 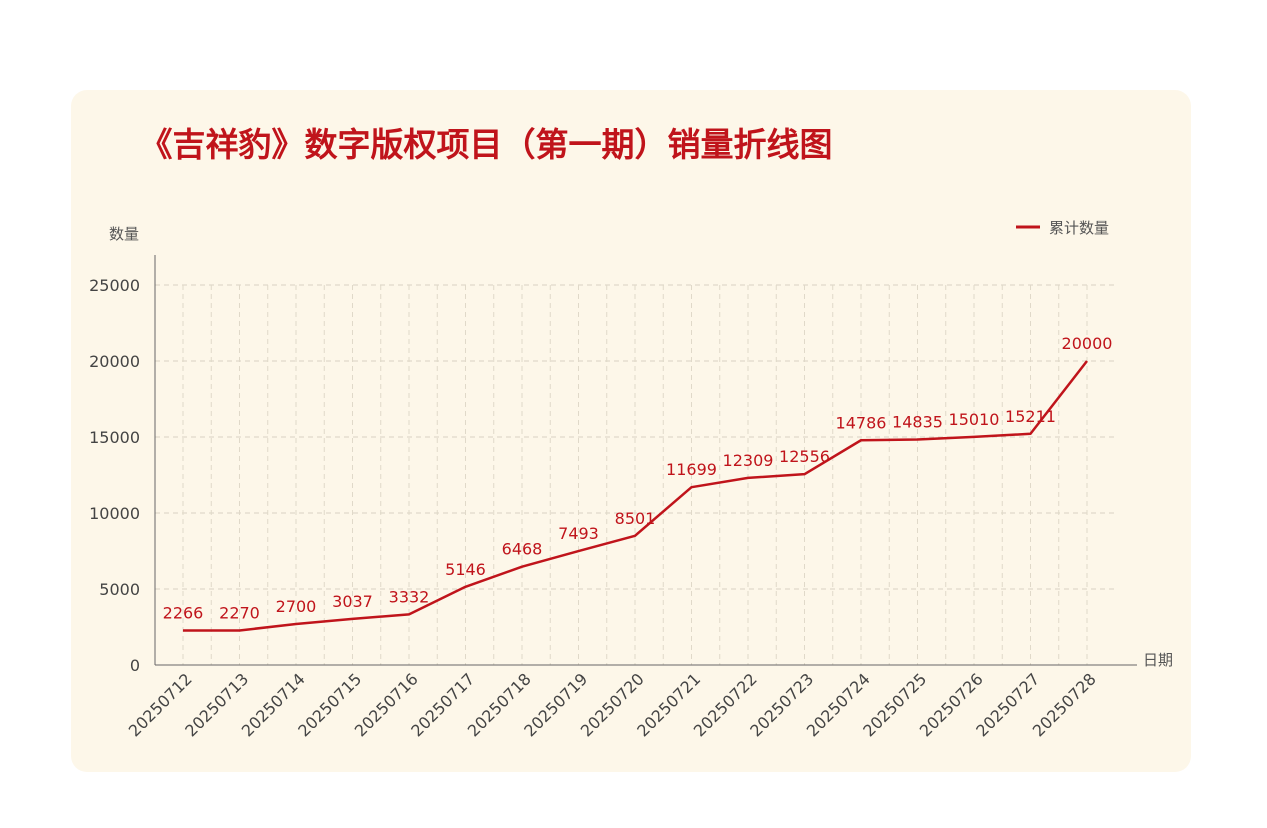 I want to click on y-tick-label: 5000, so click(x=119, y=589).